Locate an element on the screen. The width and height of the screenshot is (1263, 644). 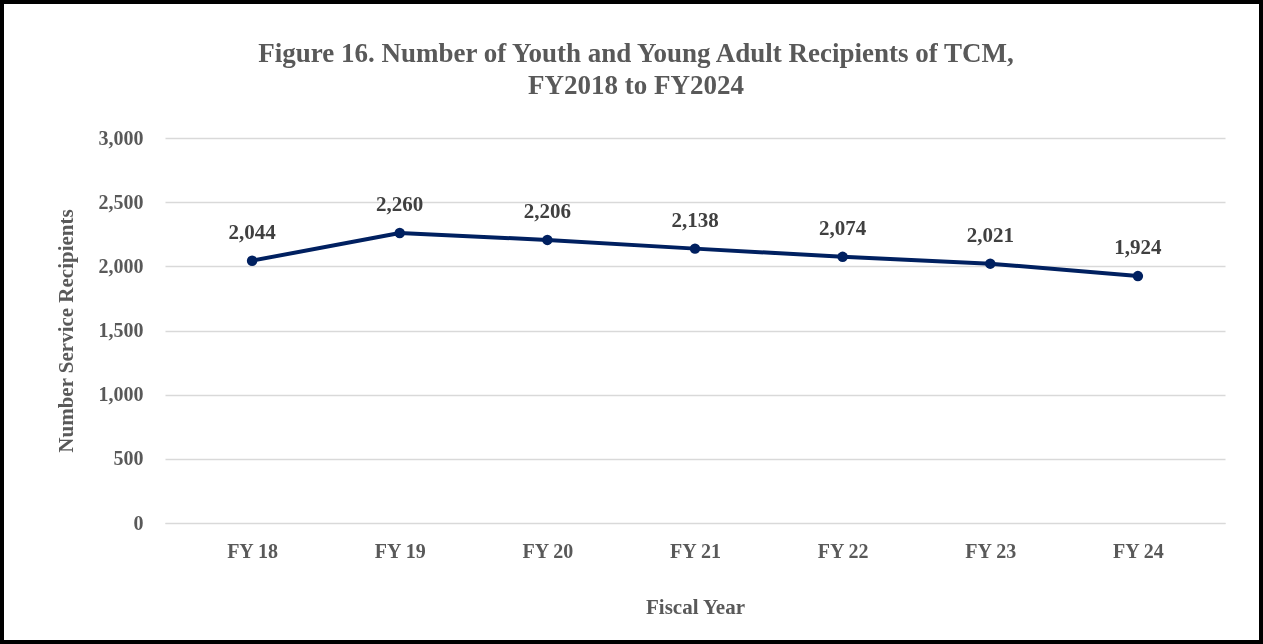
text: Figure 16. Number of Youth and Young Adult Recipients of TCM, is located at coordinates (636, 53).